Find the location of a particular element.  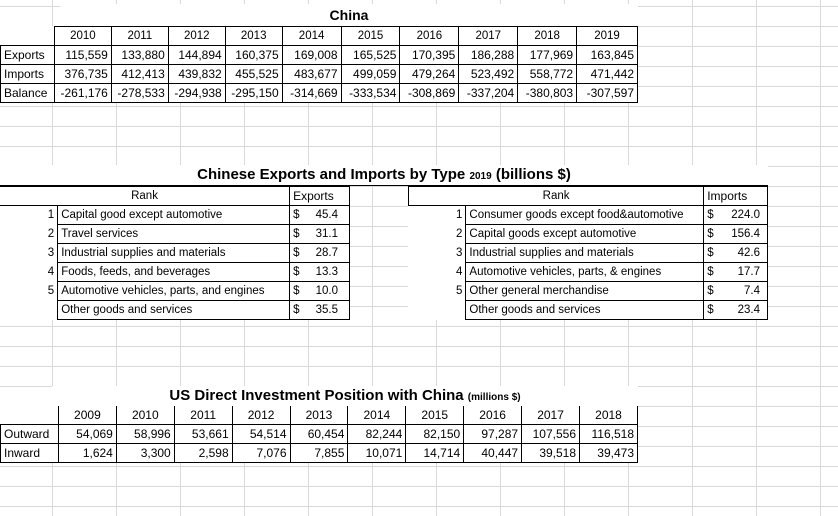

value-cell: -307,597 is located at coordinates (607, 93).